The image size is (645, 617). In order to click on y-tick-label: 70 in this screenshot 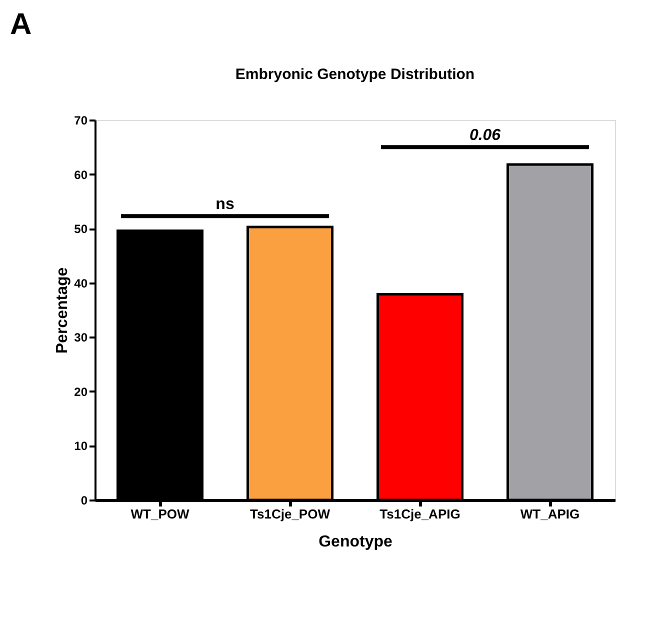, I will do `click(81, 121)`.